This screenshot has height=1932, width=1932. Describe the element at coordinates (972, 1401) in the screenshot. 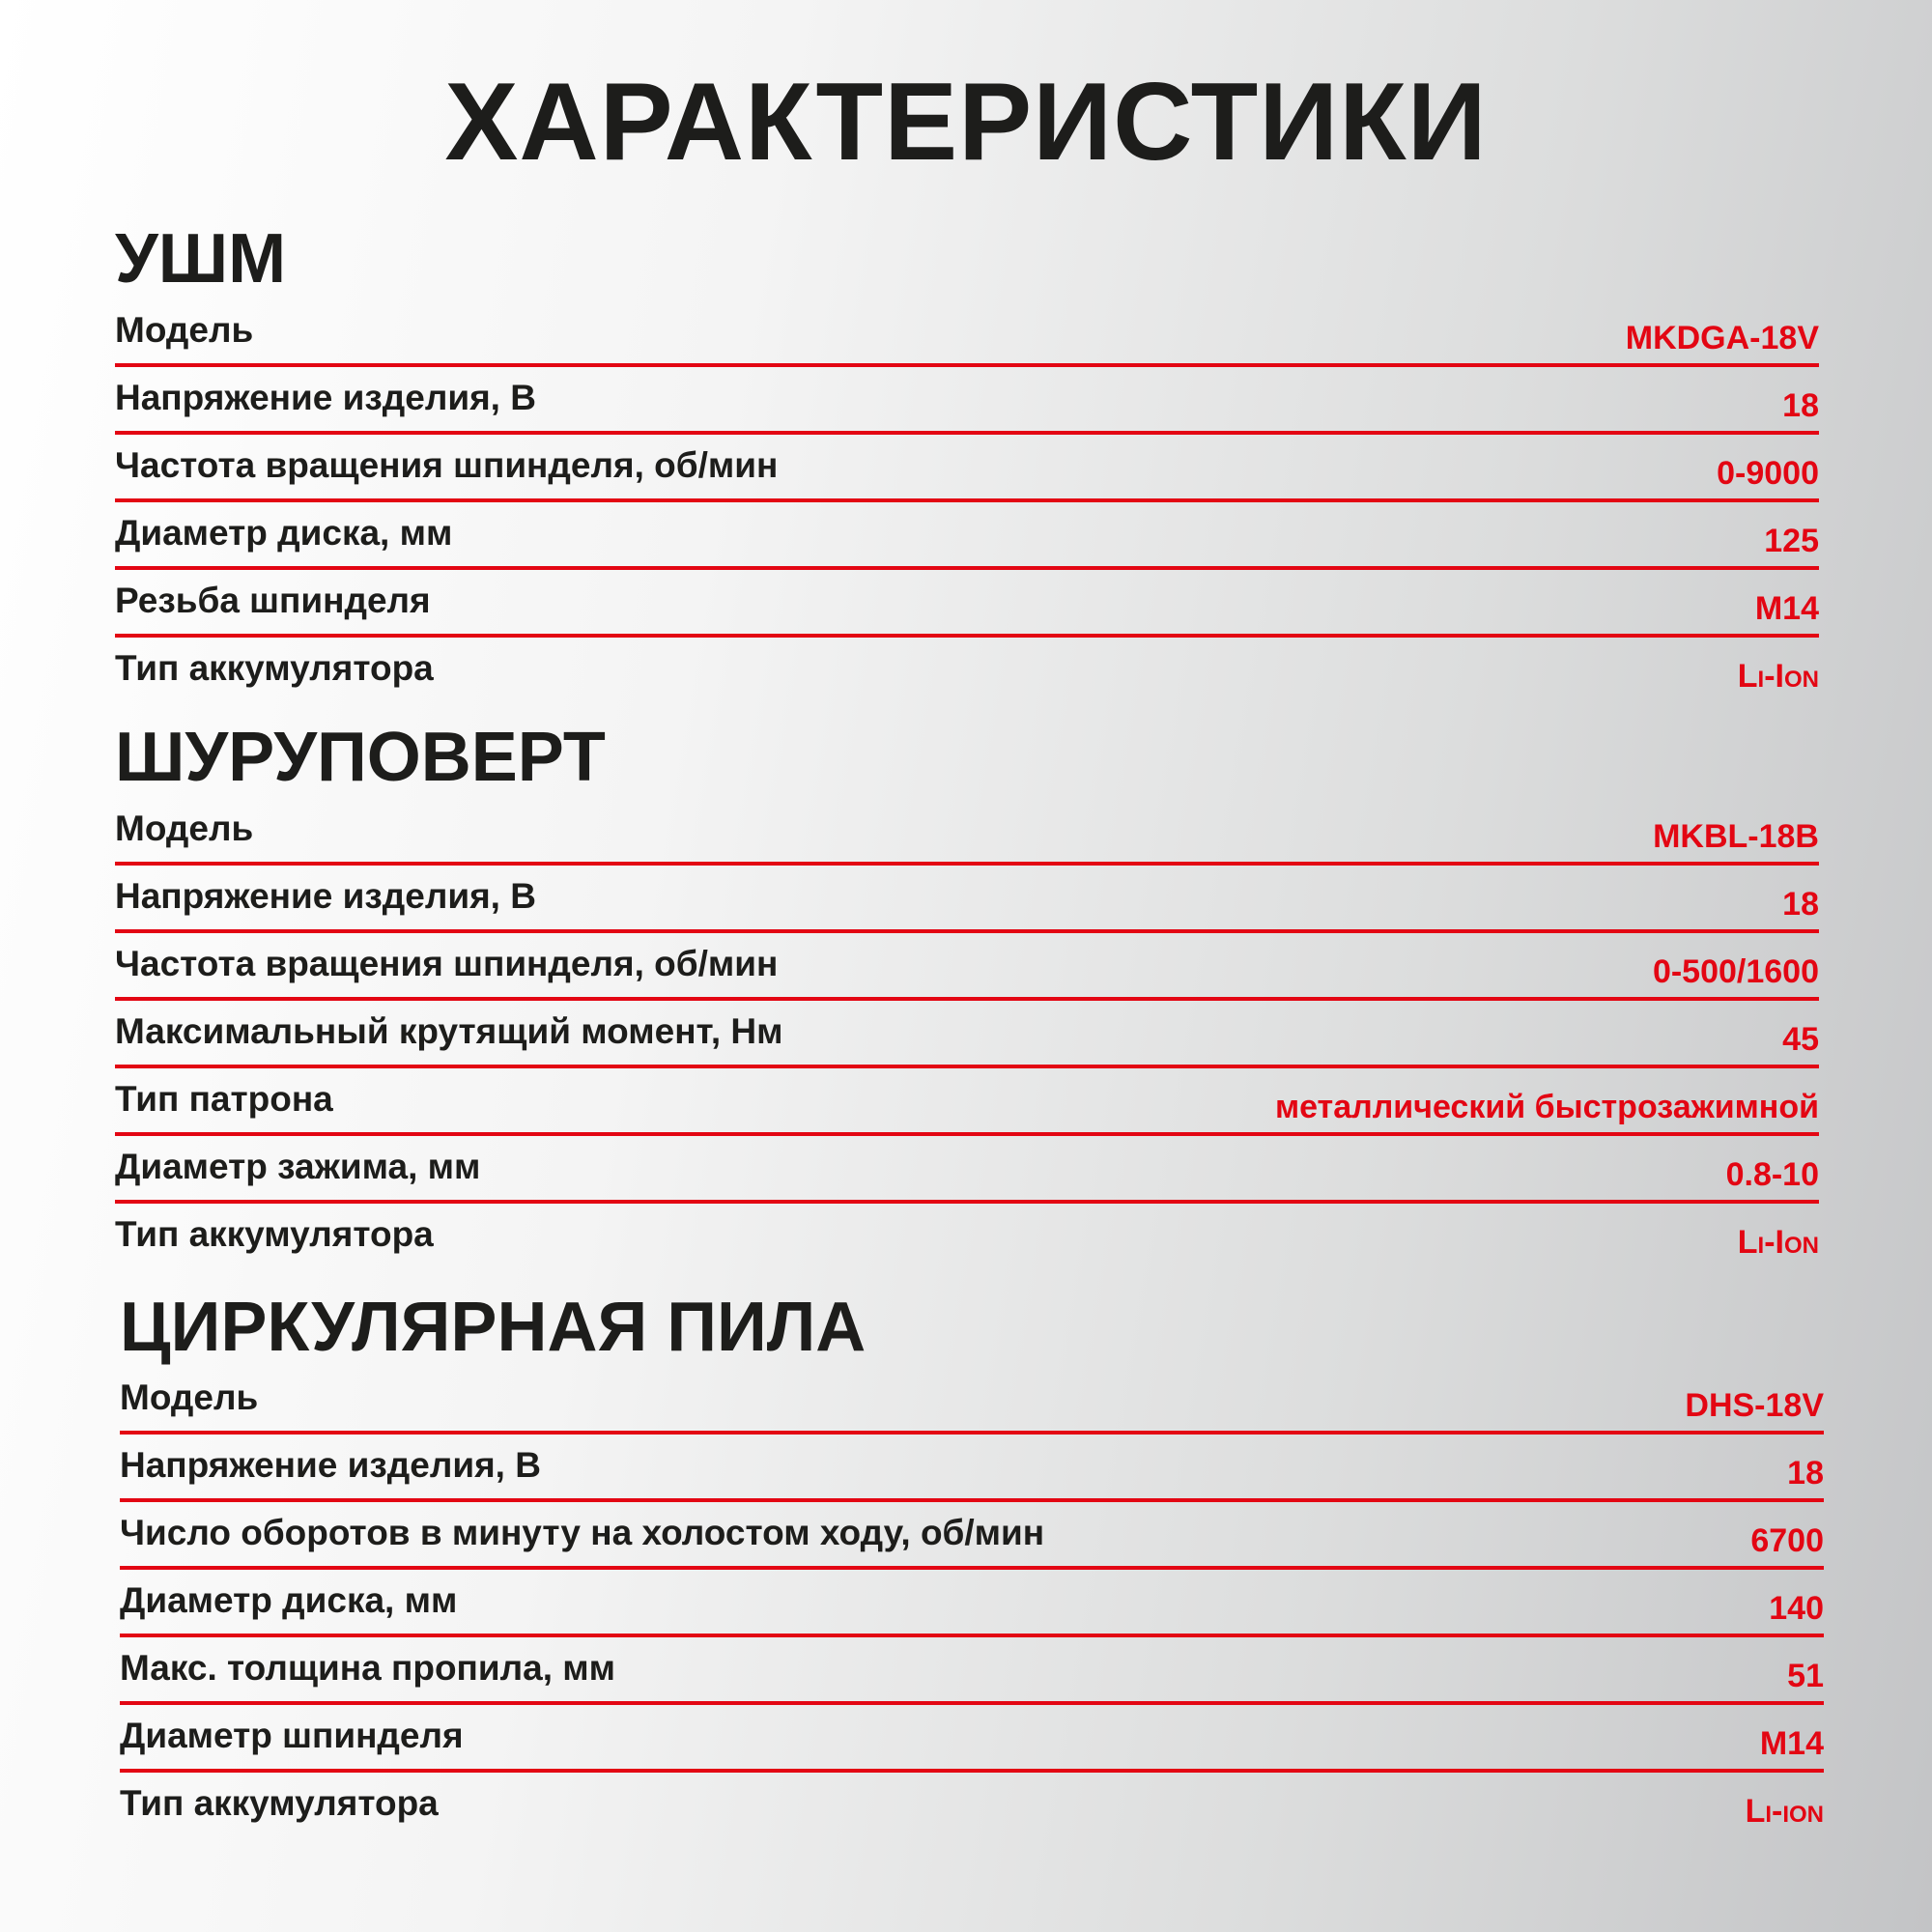

I see `spec-row: Модель DHS-18V` at that location.